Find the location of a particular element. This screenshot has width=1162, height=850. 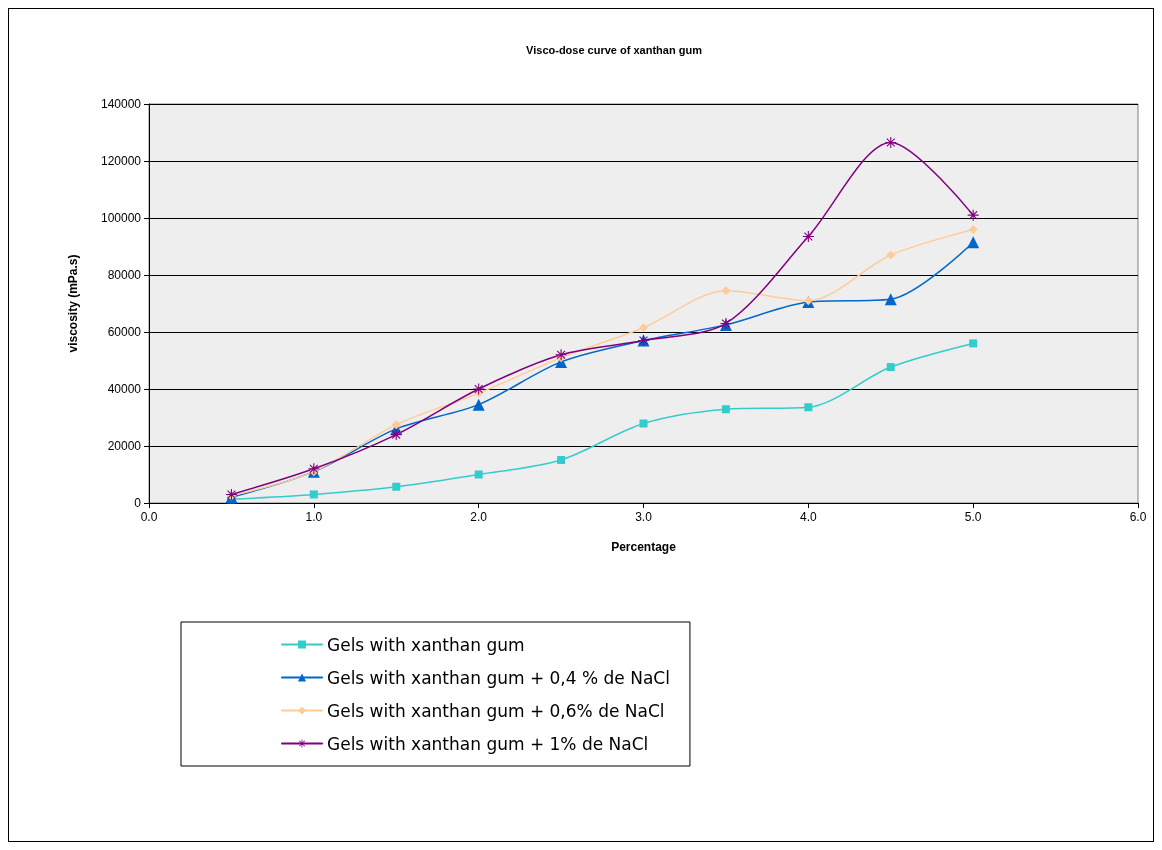

y-tick-label: 0 is located at coordinates (138, 503).